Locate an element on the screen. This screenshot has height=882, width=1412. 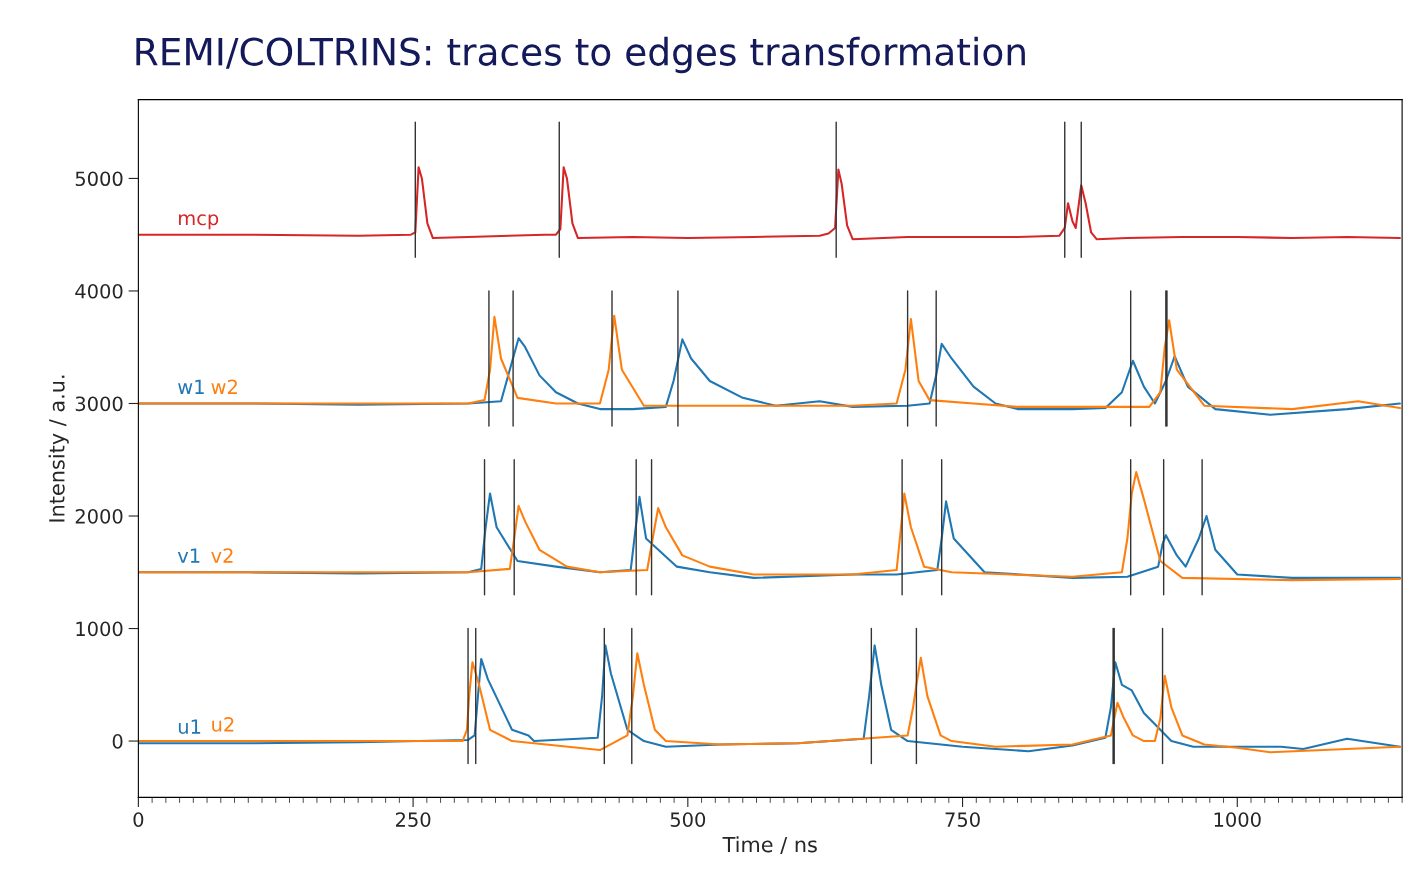
series-label: w2 is located at coordinates (224, 386).